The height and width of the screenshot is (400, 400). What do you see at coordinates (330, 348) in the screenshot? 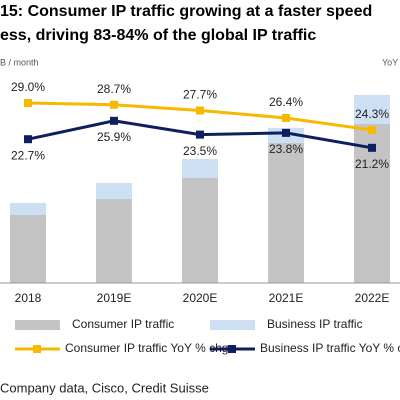
I see `legend-label: Business IP traffic YoY % chg` at bounding box center [330, 348].